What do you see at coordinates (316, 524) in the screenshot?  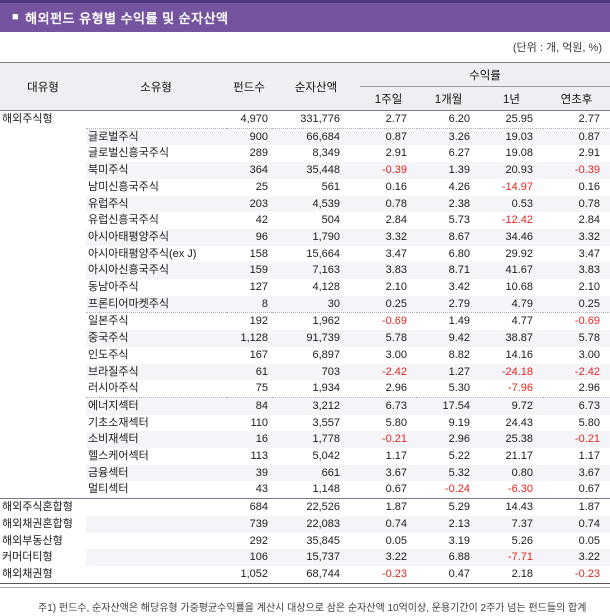 I see `cell-net-assets: 22,083` at bounding box center [316, 524].